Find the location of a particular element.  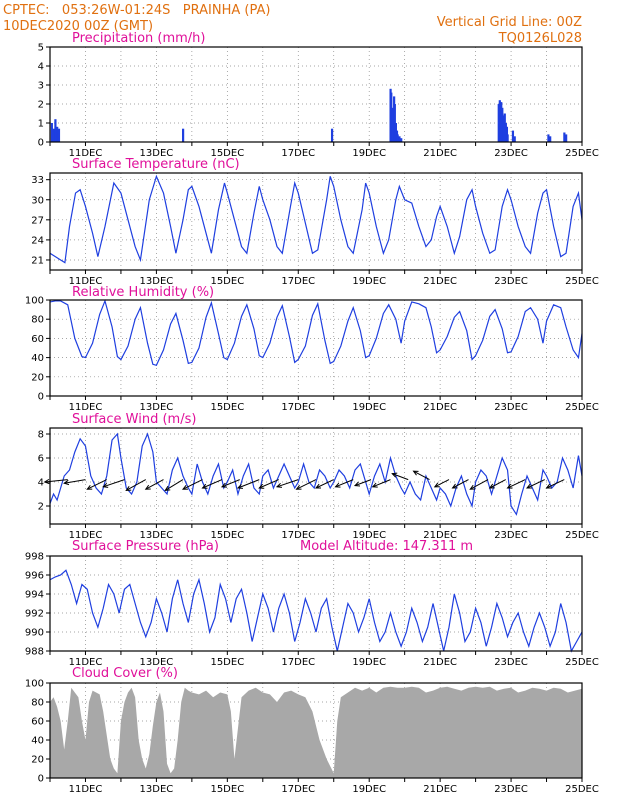

header-date: 10DEC2020 00Z (GMT) is located at coordinates (78, 26).